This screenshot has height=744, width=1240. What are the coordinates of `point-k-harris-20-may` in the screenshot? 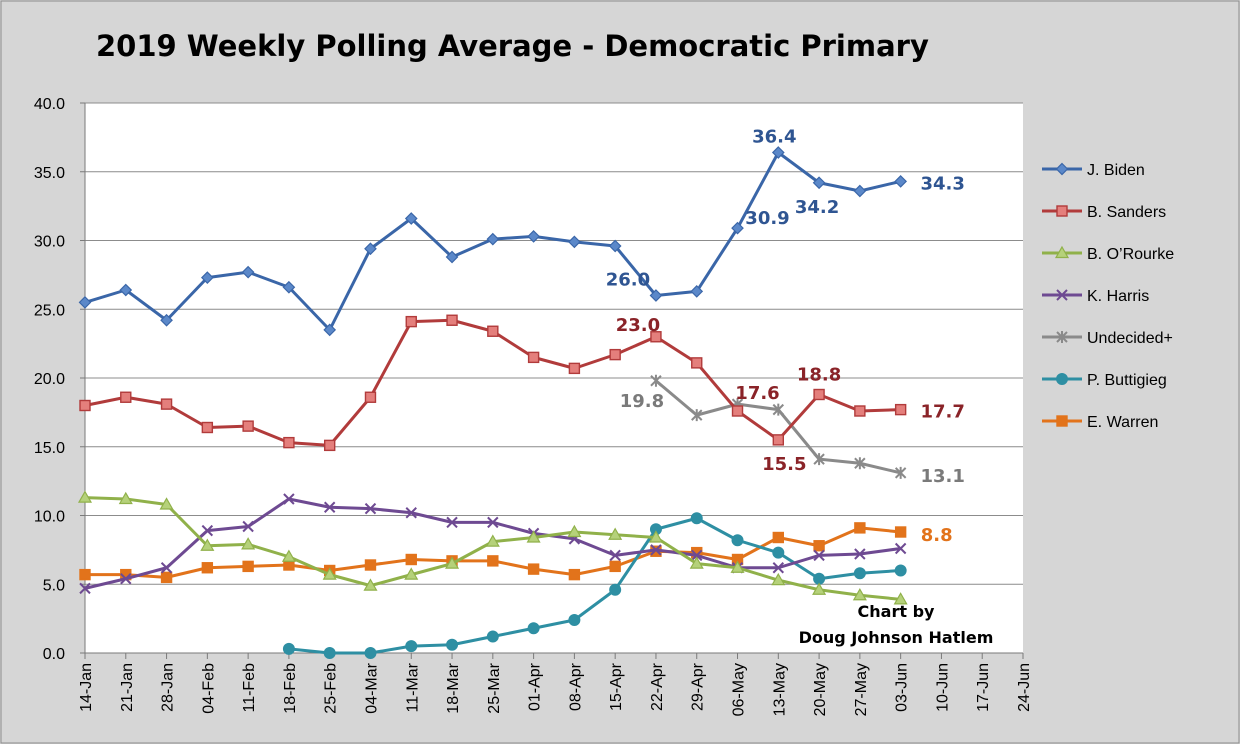 It's located at (819, 555).